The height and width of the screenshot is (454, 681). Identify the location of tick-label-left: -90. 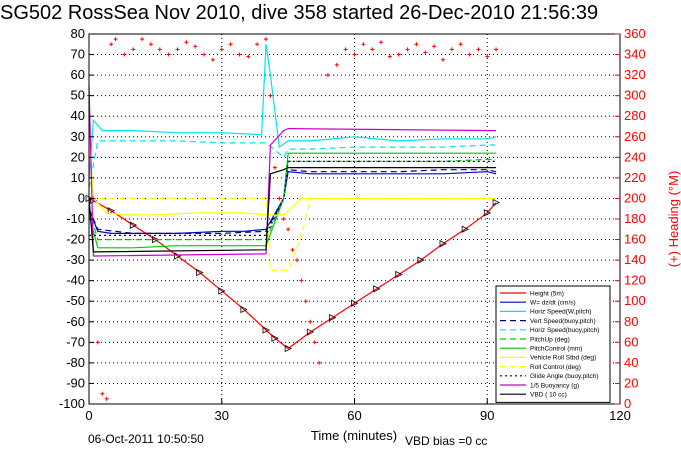
(75, 382).